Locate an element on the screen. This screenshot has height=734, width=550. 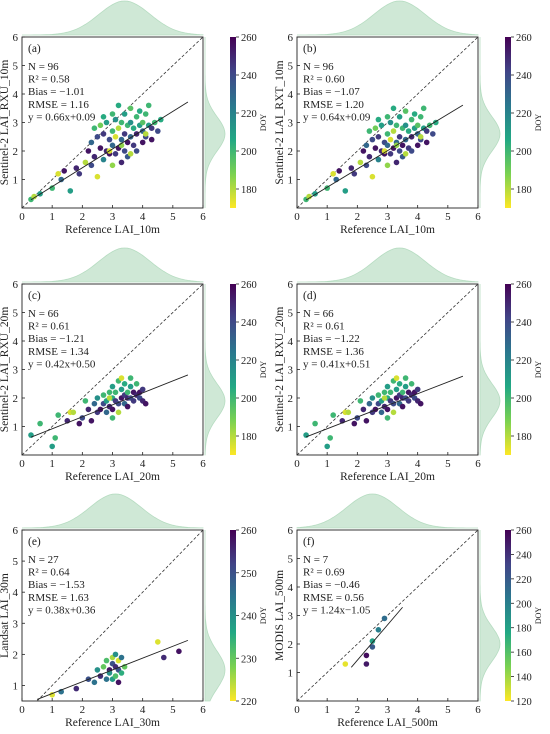
stat-line: y = 0.66x+0.09 is located at coordinates (62, 117).